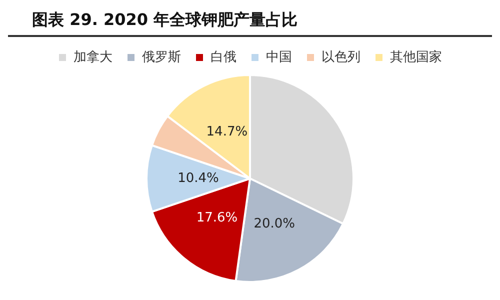 The image size is (500, 300). I want to click on data-label: 20.0%, so click(275, 224).